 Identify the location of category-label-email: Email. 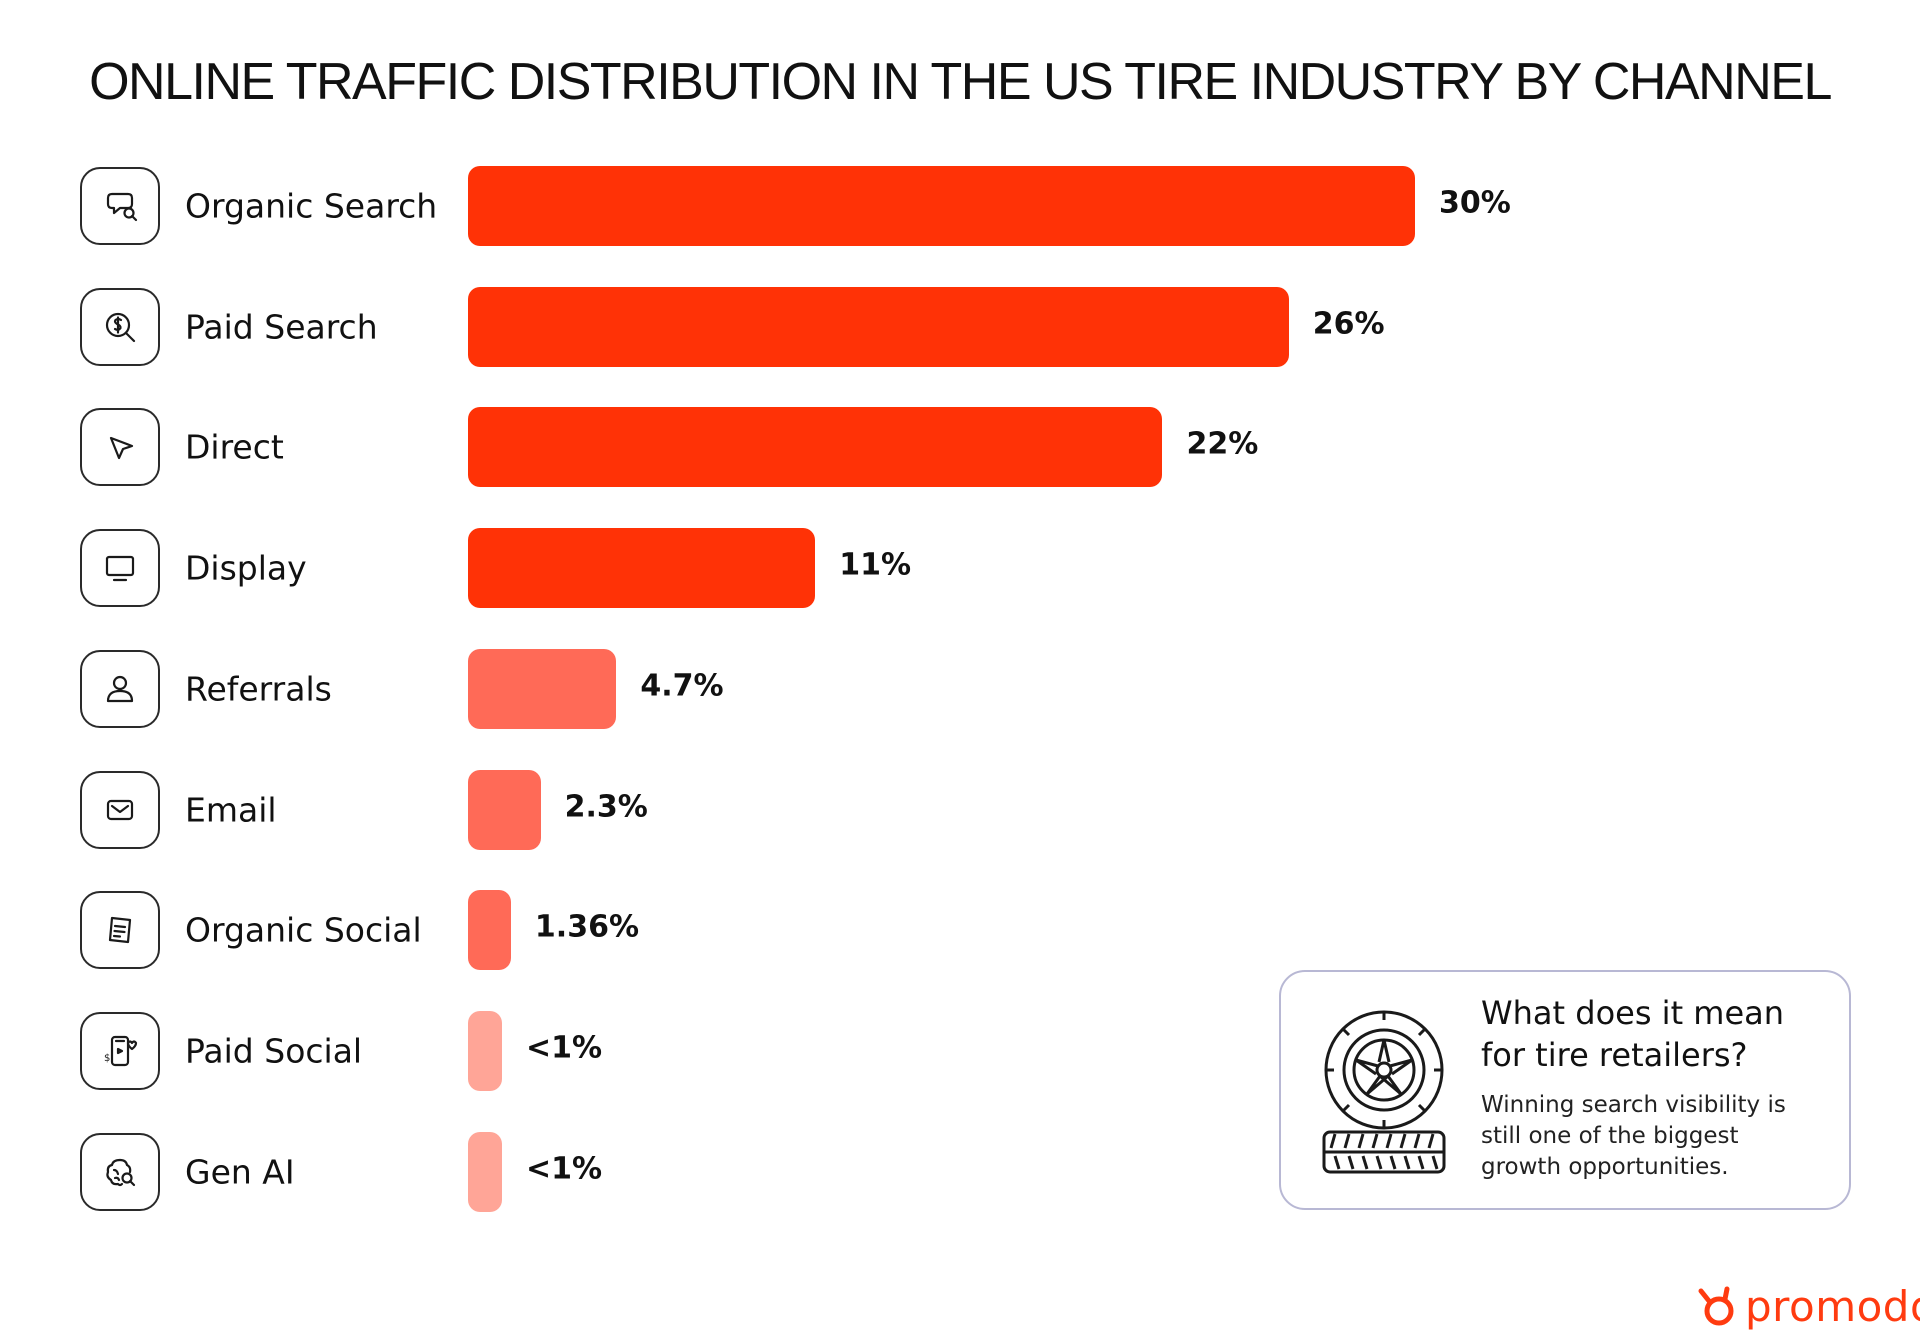
(231, 809).